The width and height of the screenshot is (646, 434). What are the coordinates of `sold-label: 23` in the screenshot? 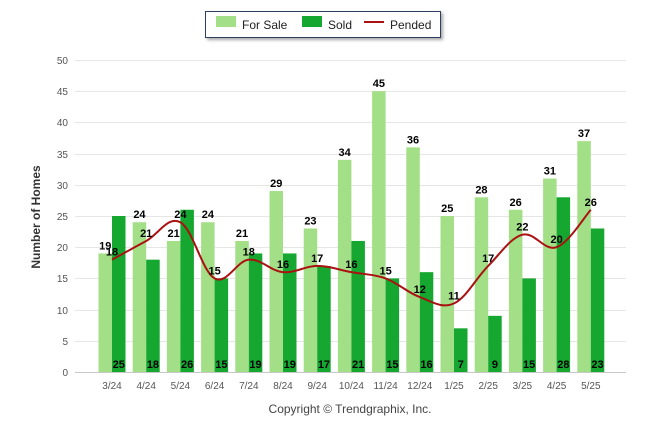 It's located at (597, 365).